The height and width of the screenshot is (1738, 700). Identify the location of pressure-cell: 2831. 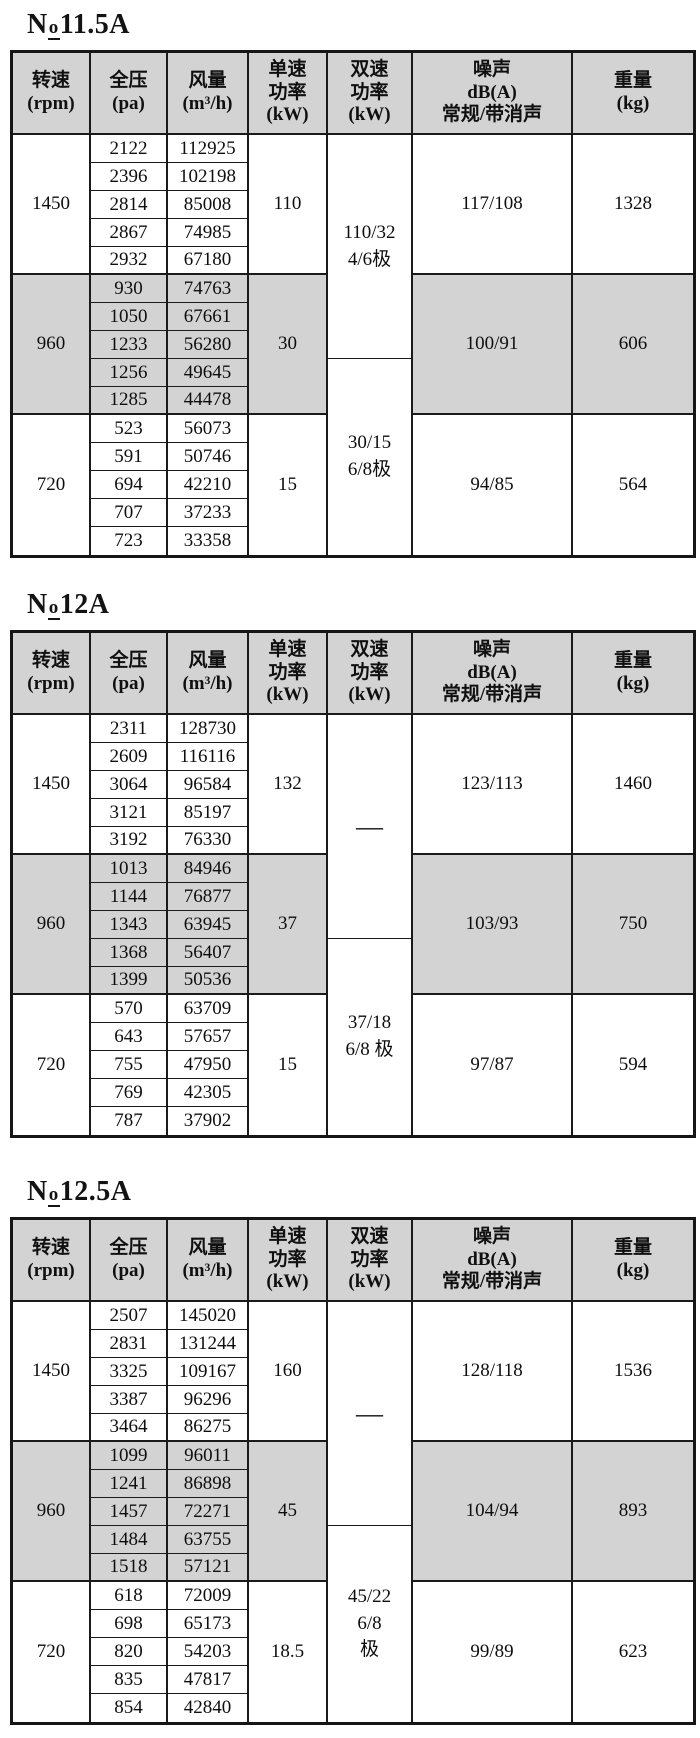
(129, 1344).